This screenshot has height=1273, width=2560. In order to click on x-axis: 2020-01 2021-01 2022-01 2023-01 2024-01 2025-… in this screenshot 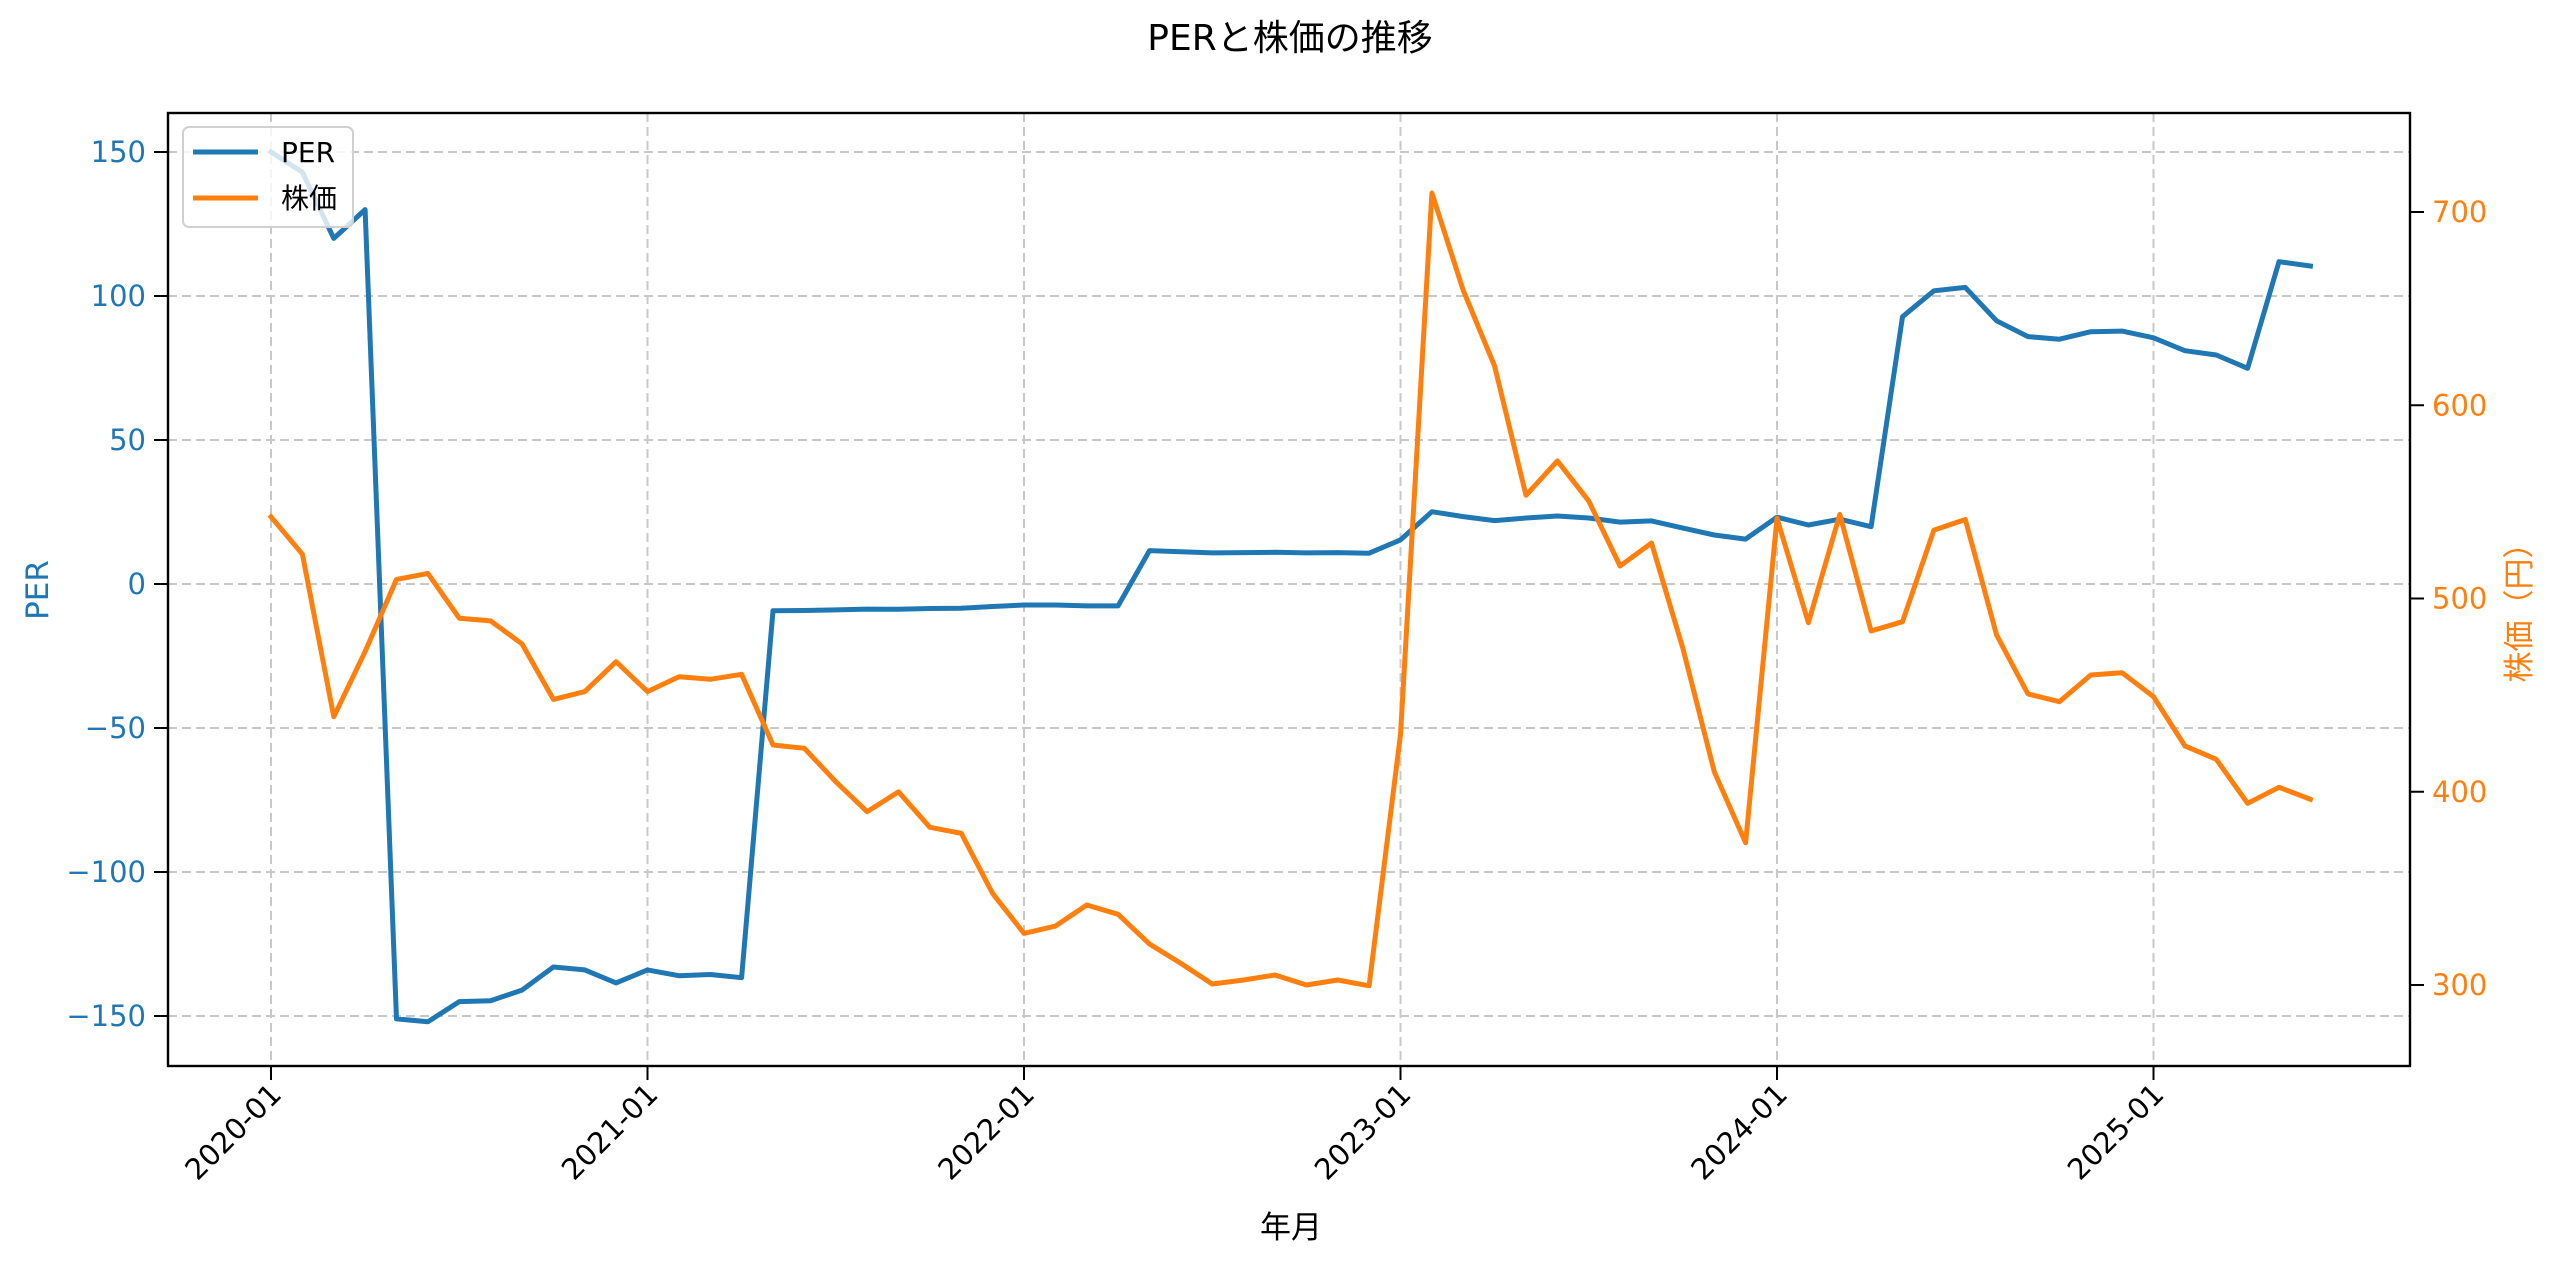, I will do `click(1174, 1126)`.